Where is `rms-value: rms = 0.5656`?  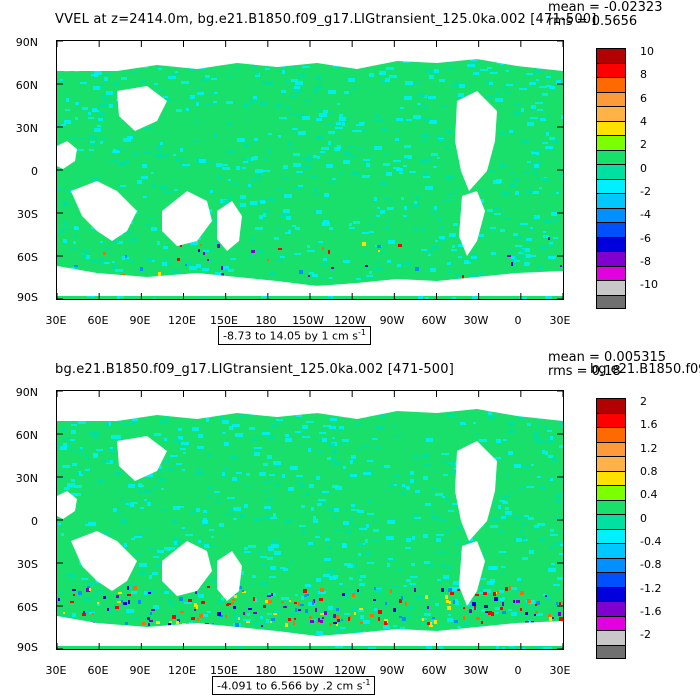
rms-value: rms = 0.5656 is located at coordinates (593, 21).